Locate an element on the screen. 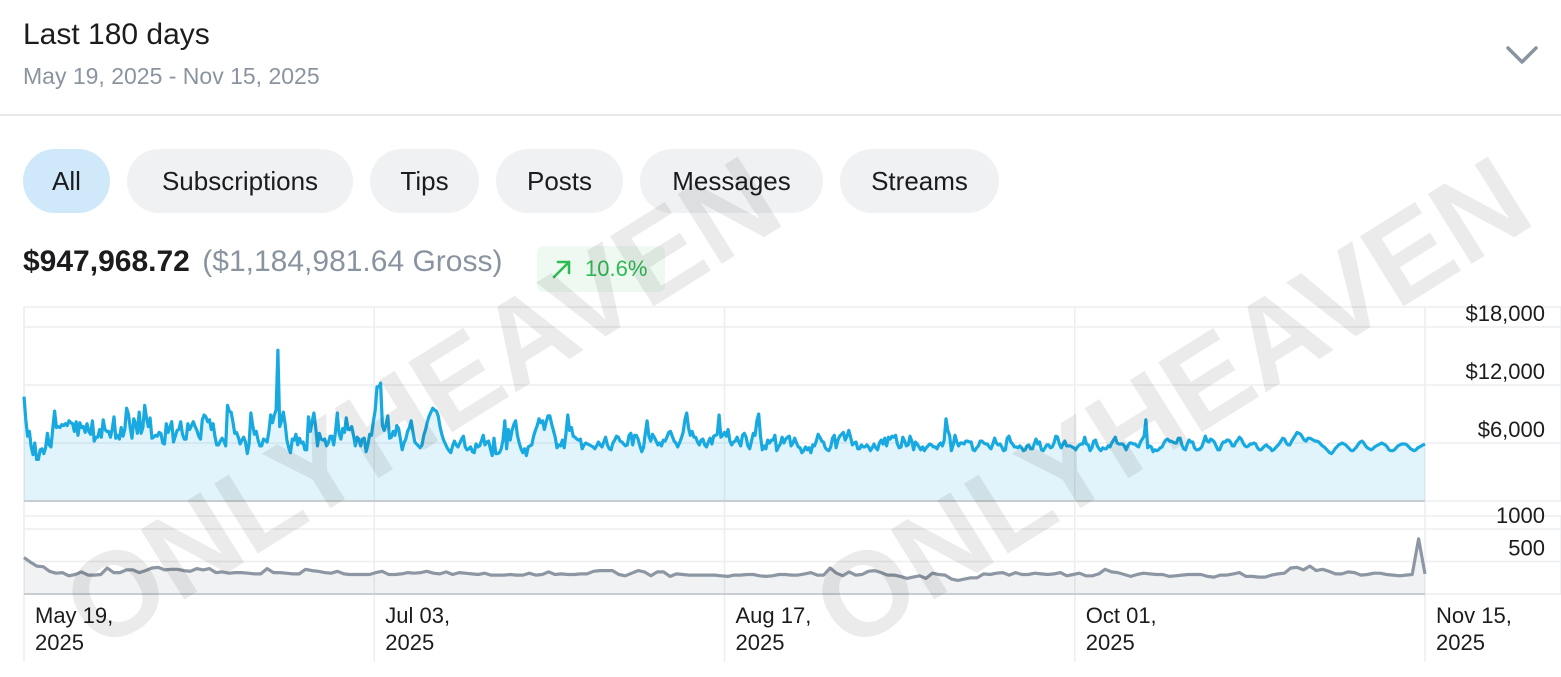  x-tick-label: May 19, is located at coordinates (74, 615).